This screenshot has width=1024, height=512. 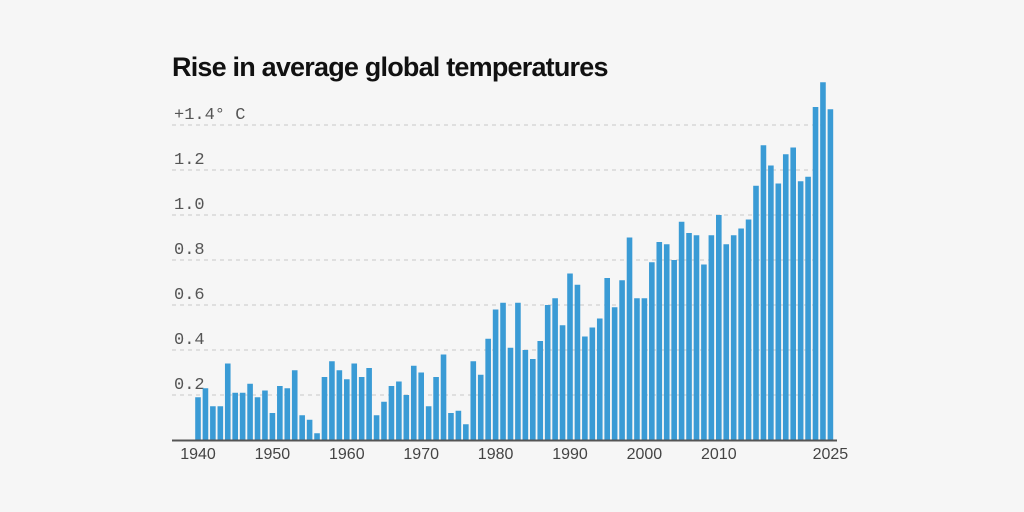 I want to click on bar-1985, so click(x=533, y=399).